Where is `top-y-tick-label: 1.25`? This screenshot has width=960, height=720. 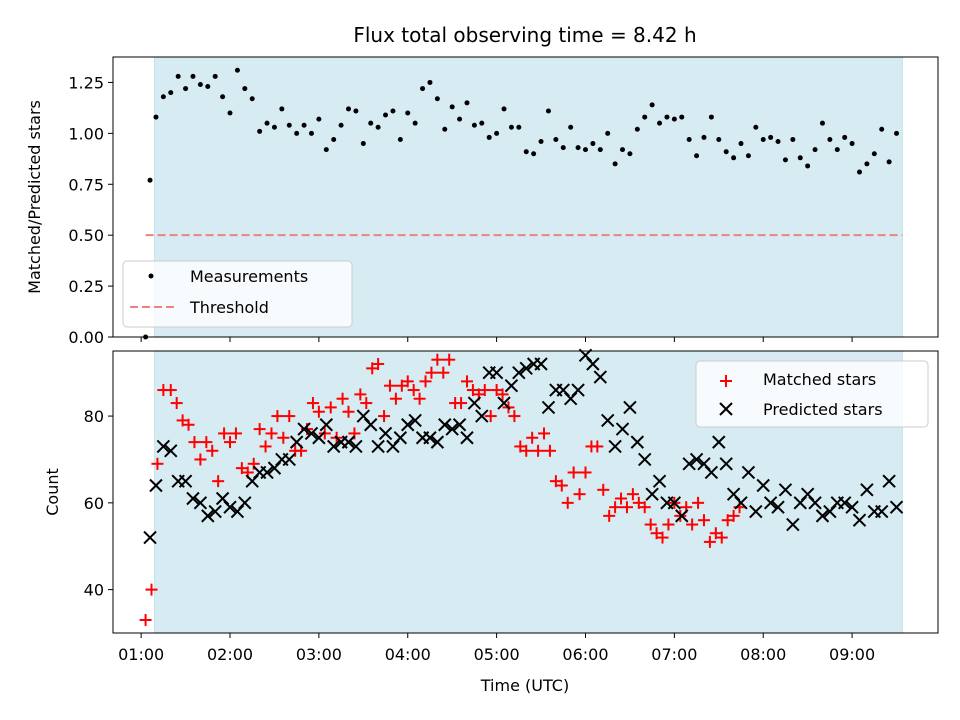 top-y-tick-label: 1.25 is located at coordinates (86, 82).